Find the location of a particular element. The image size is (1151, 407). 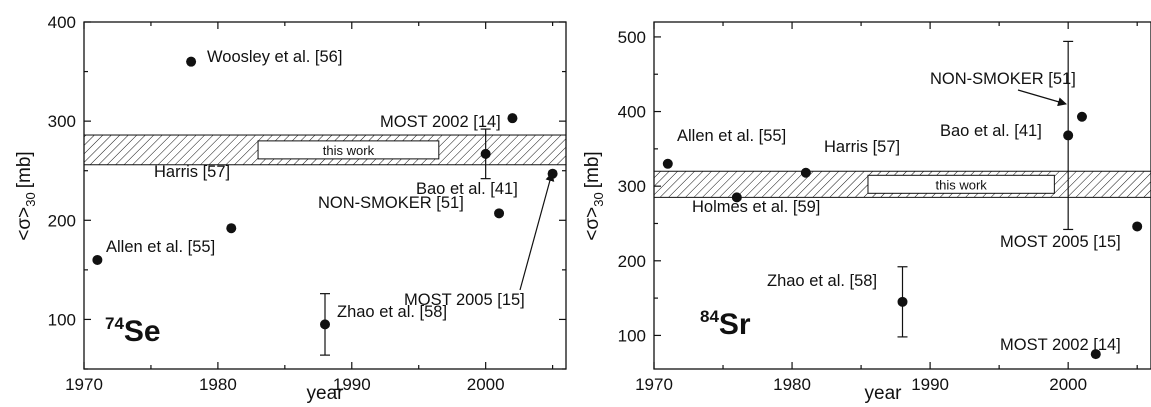

y-tick-label: 500 is located at coordinates (632, 37).